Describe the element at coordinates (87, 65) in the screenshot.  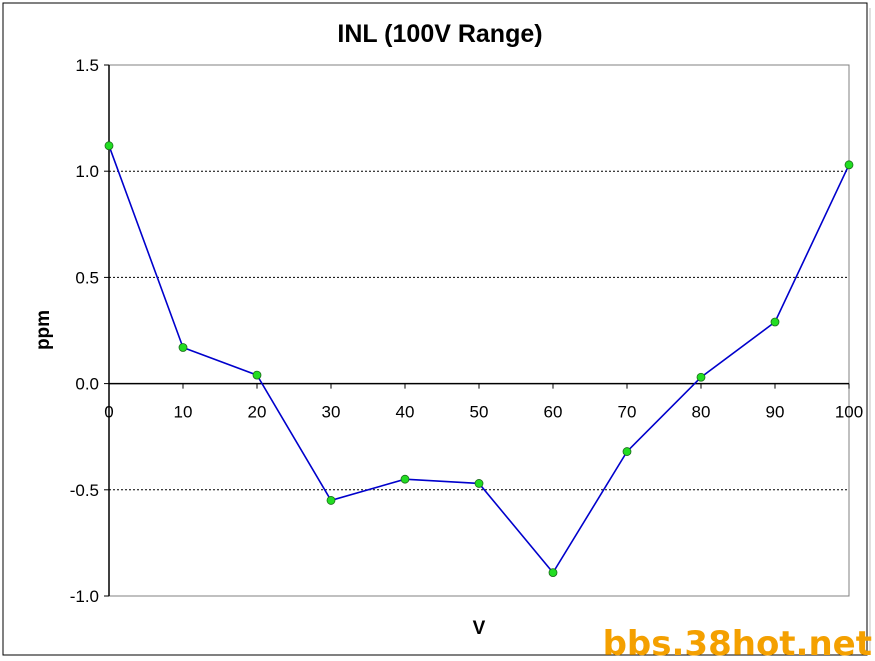
I see `y-tick-label: 1.5` at that location.